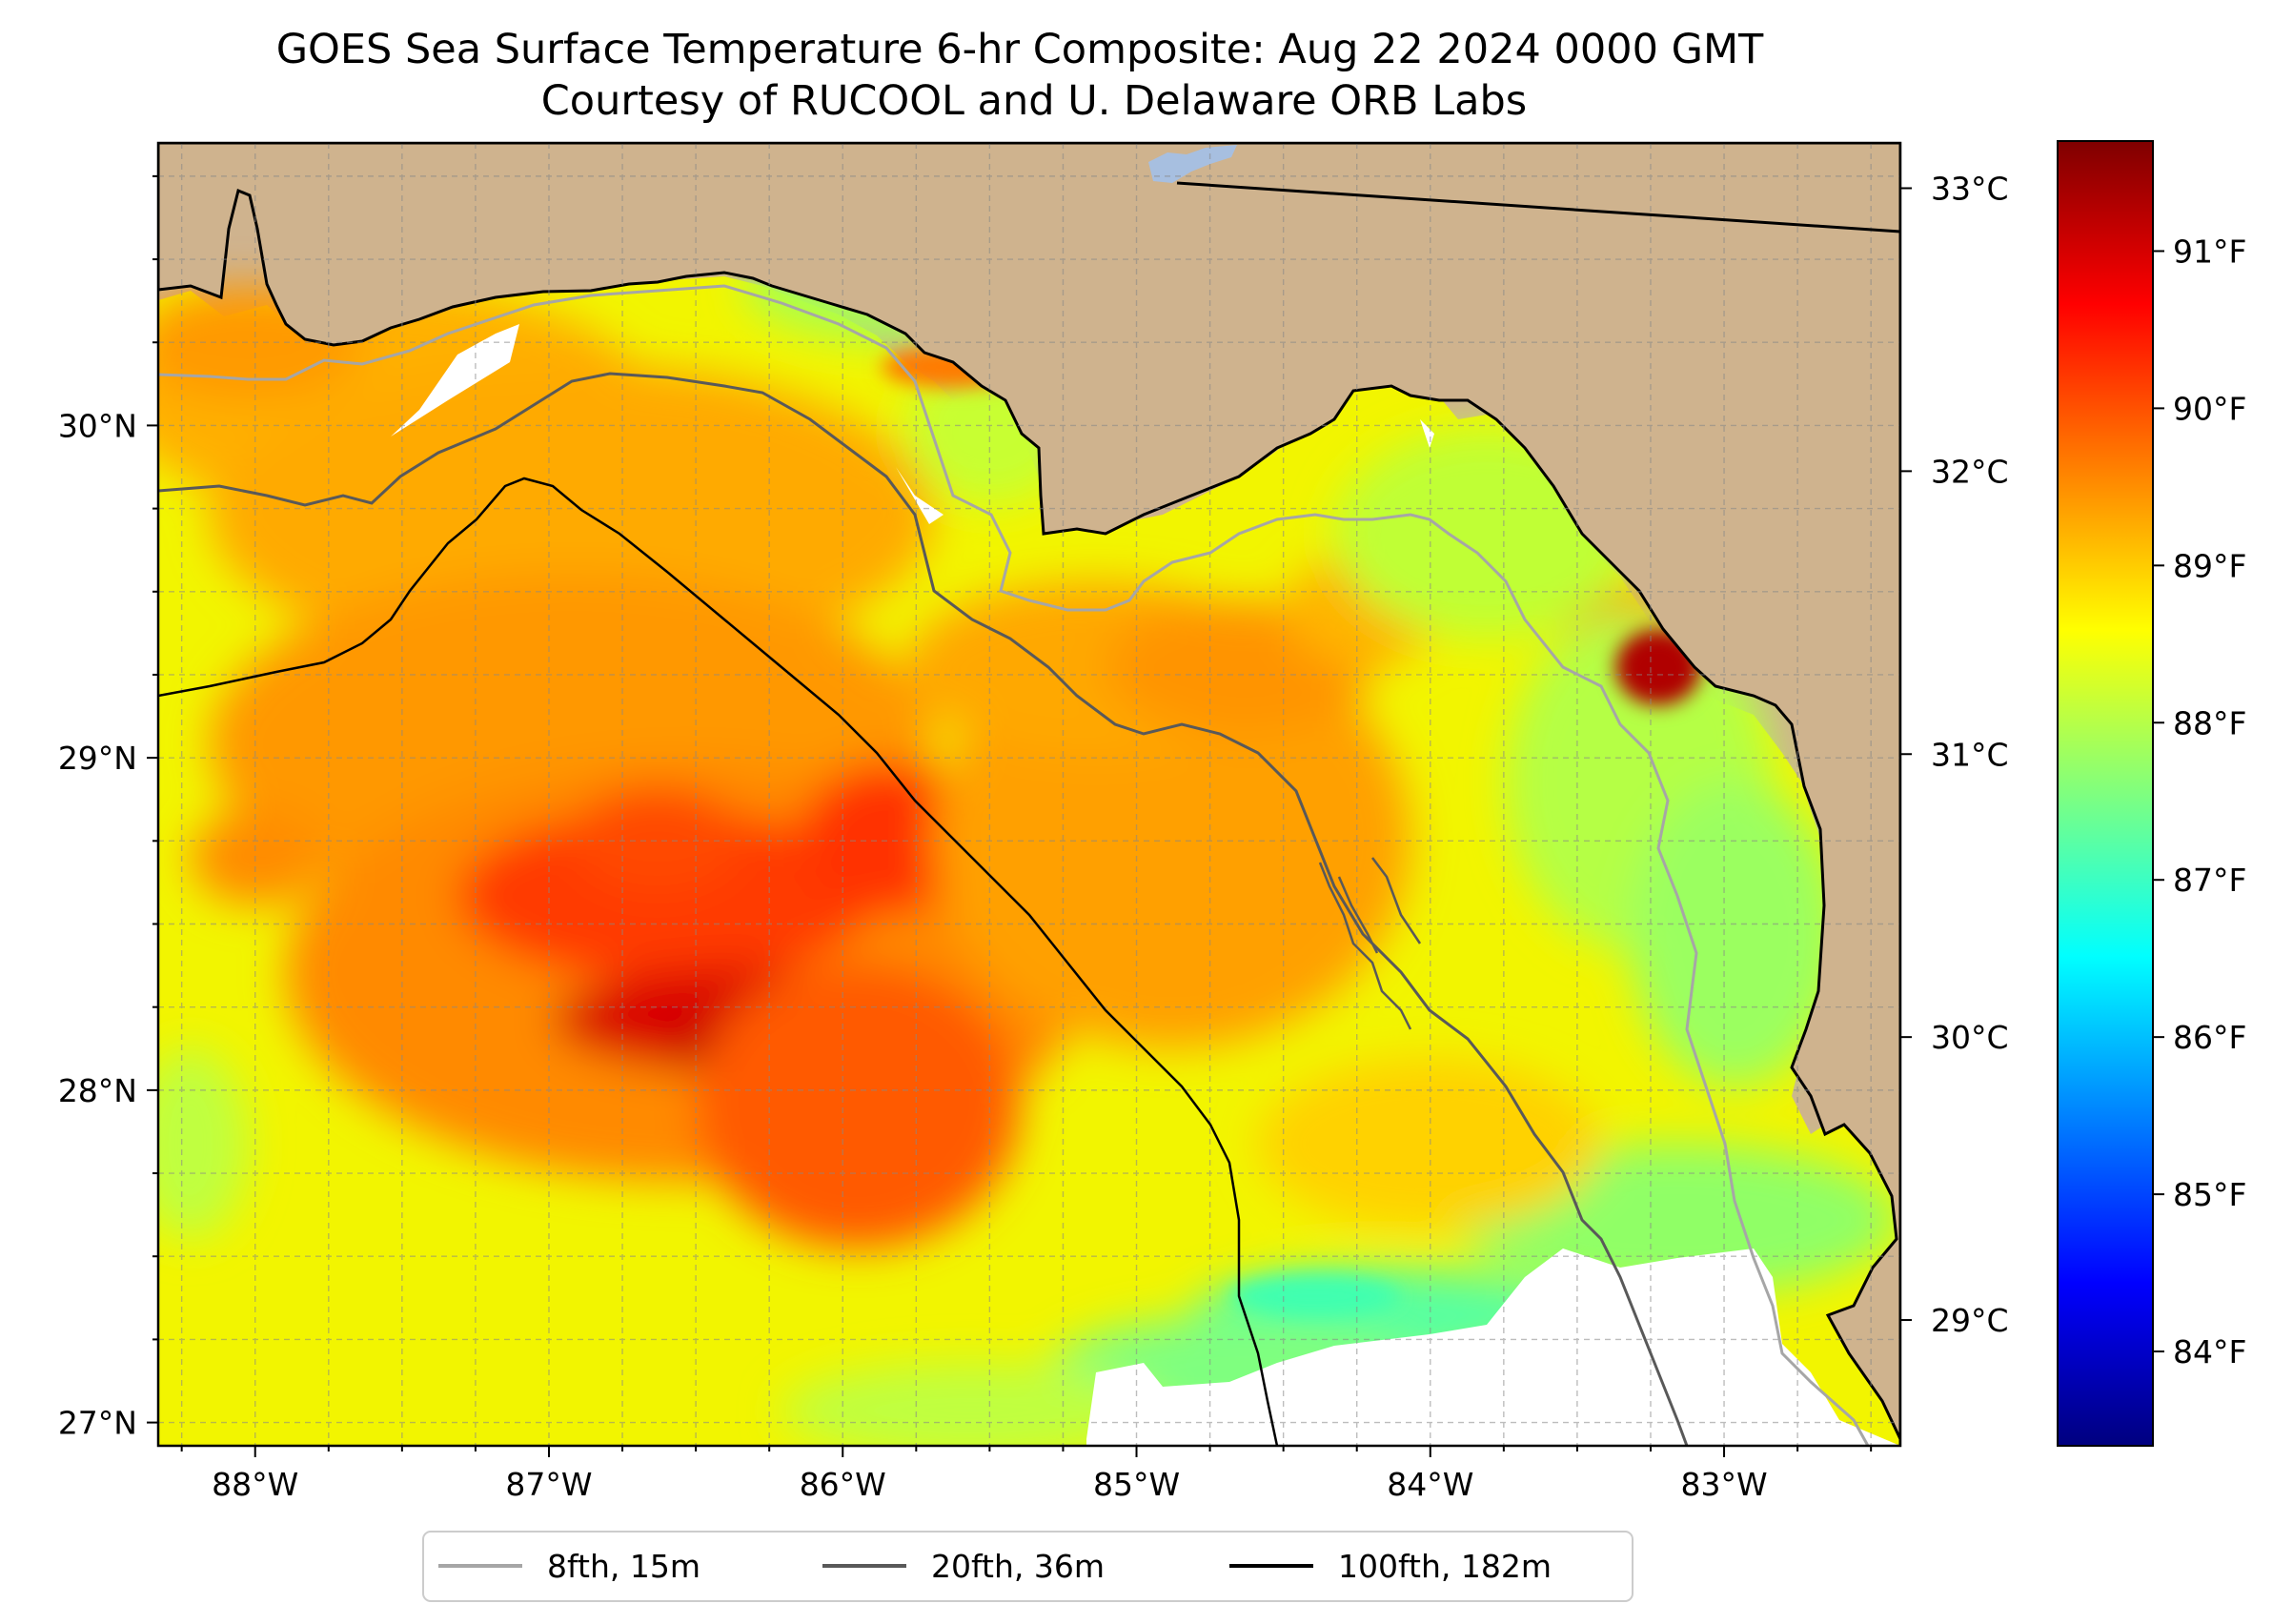  I want to click on legend: 8fth, 15m 20fth, 36m 100fth, 182m, so click(1028, 1566).